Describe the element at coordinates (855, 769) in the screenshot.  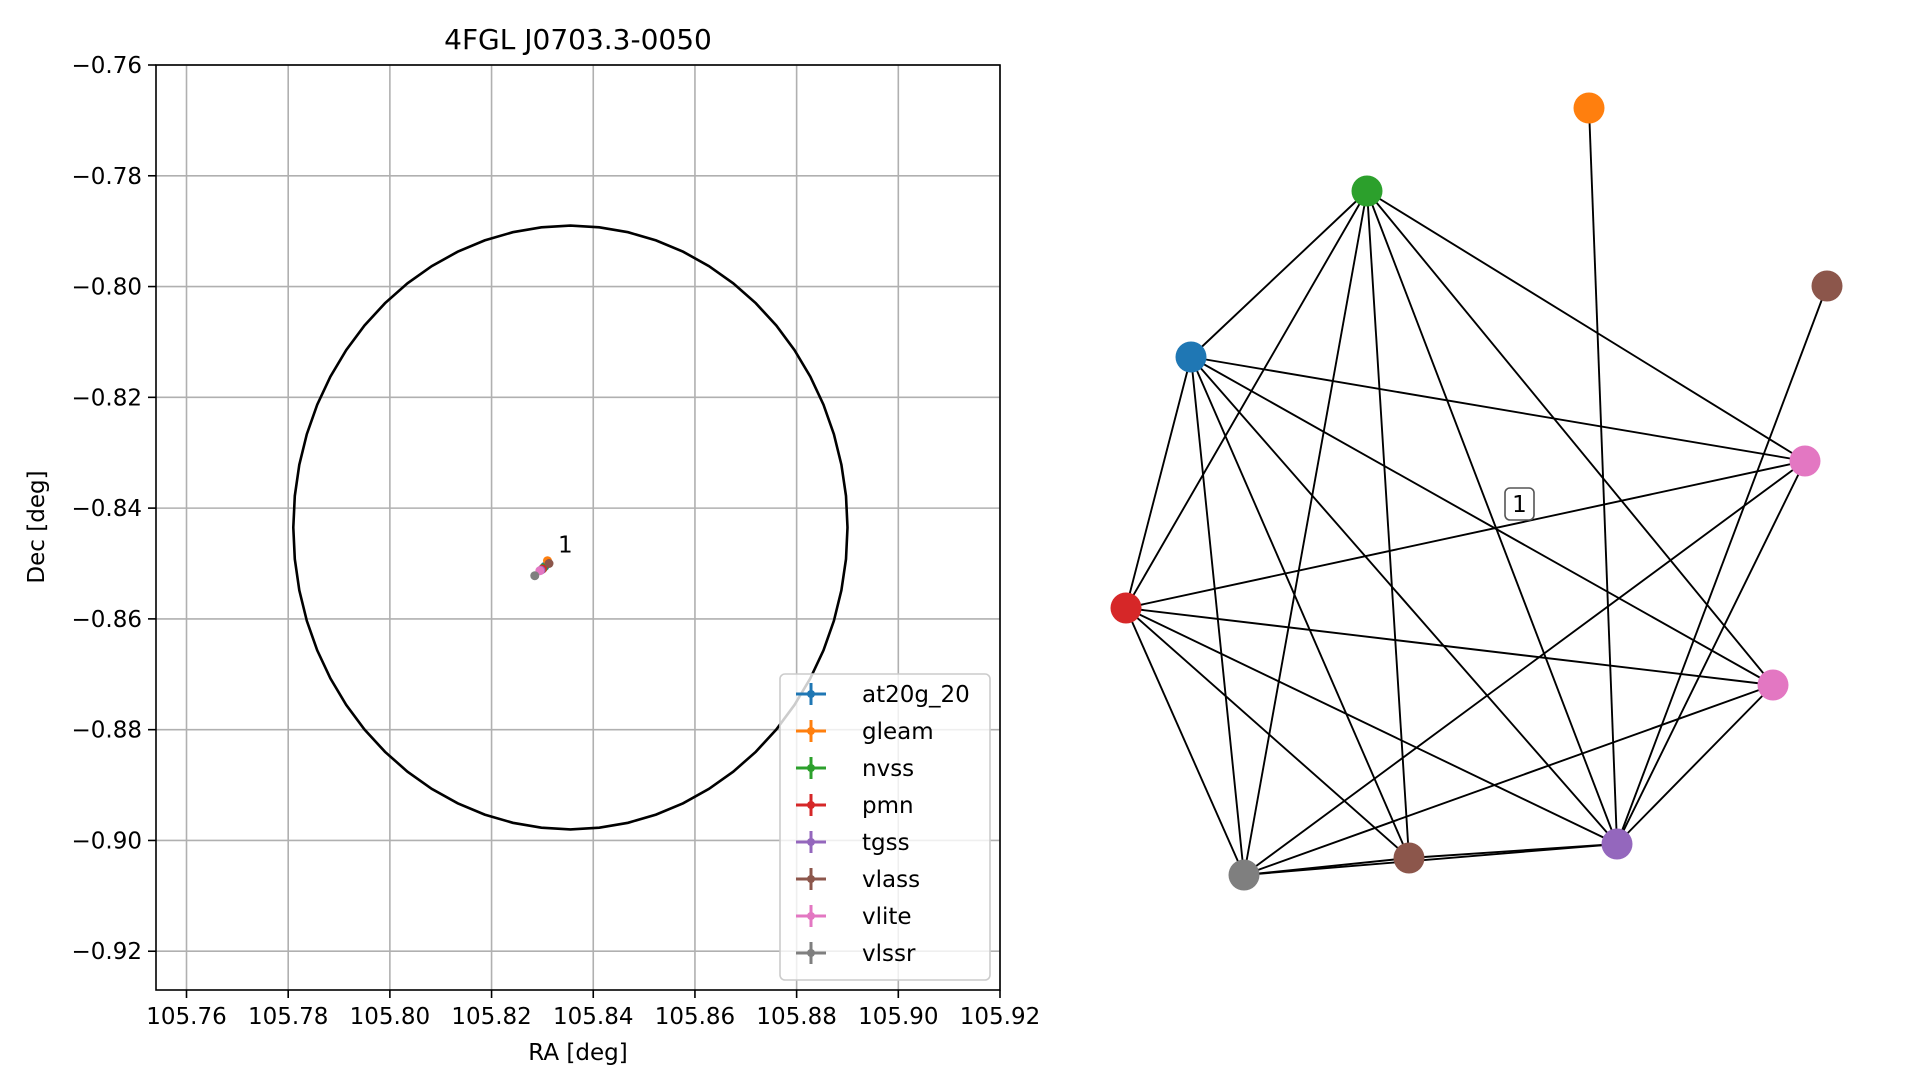
I see `legend-item-nvss: nvss` at that location.